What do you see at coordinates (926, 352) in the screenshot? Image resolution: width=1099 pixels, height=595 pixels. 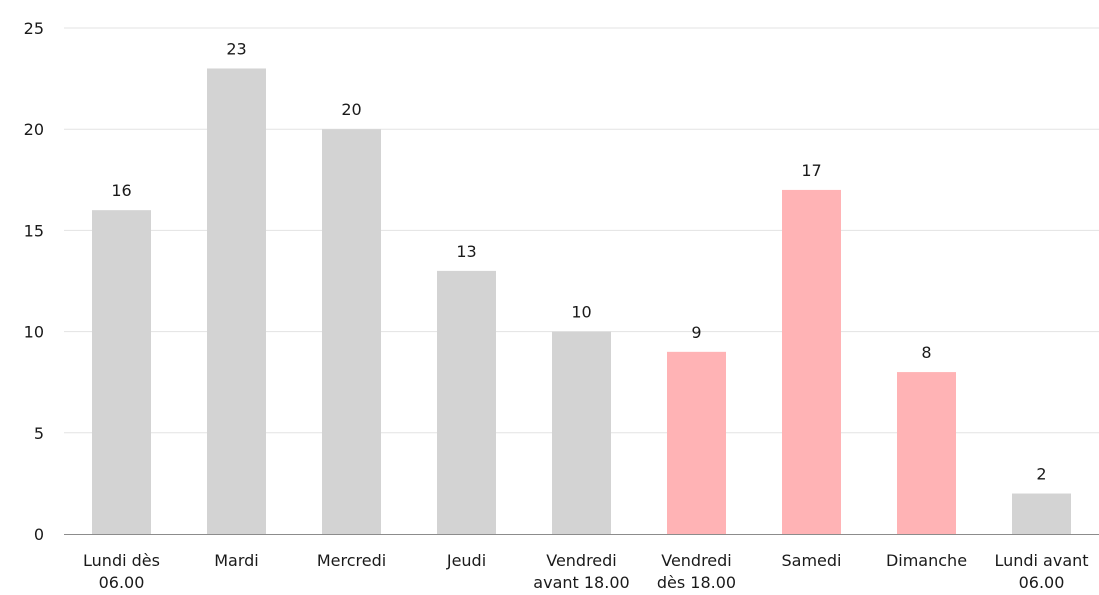 I see `data-label: 8` at bounding box center [926, 352].